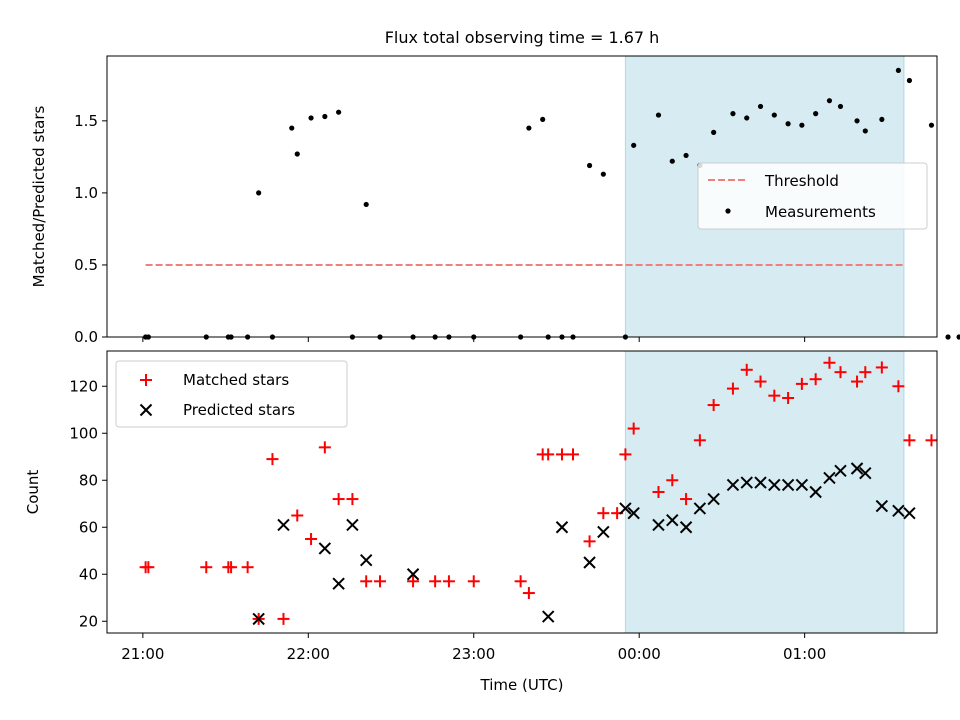 The width and height of the screenshot is (960, 720). I want to click on x-tick-label: 23:00, so click(473, 654).